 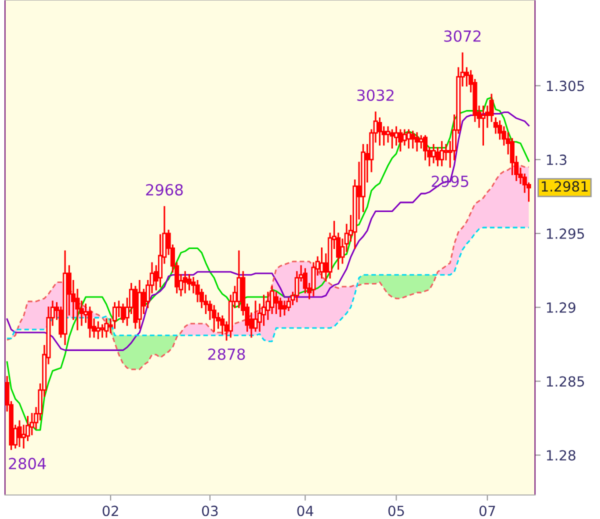 What do you see at coordinates (396, 511) in the screenshot?
I see `x-tick-label: 05` at bounding box center [396, 511].